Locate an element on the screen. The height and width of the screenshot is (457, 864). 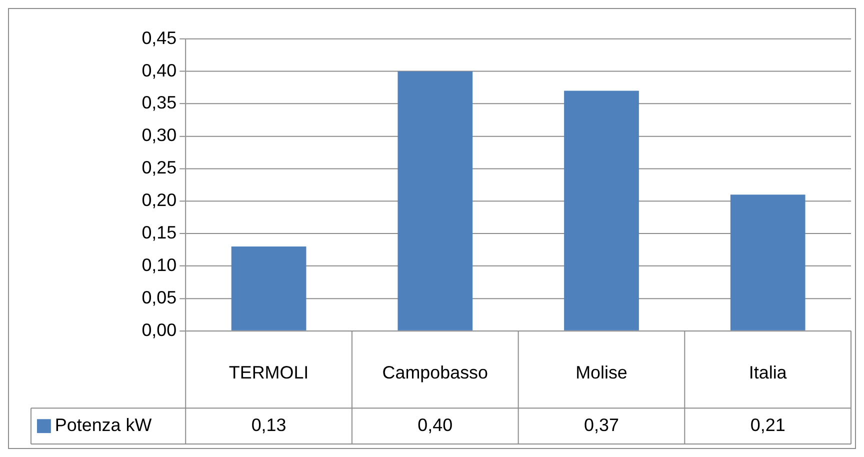
y-tick-label: 0,15 is located at coordinates (159, 232).